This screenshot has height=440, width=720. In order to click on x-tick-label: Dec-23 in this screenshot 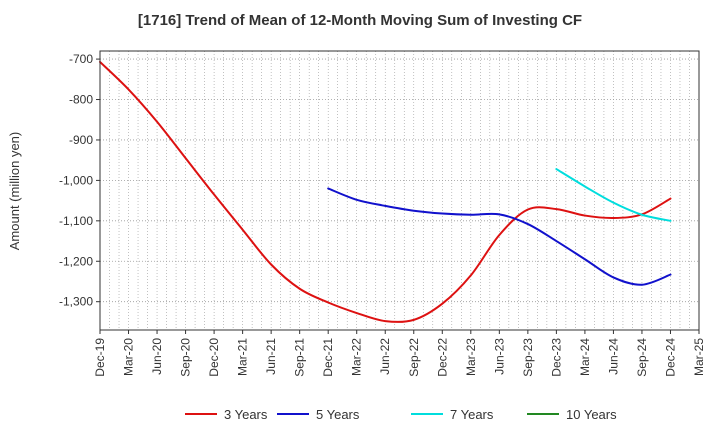, I will do `click(556, 357)`.